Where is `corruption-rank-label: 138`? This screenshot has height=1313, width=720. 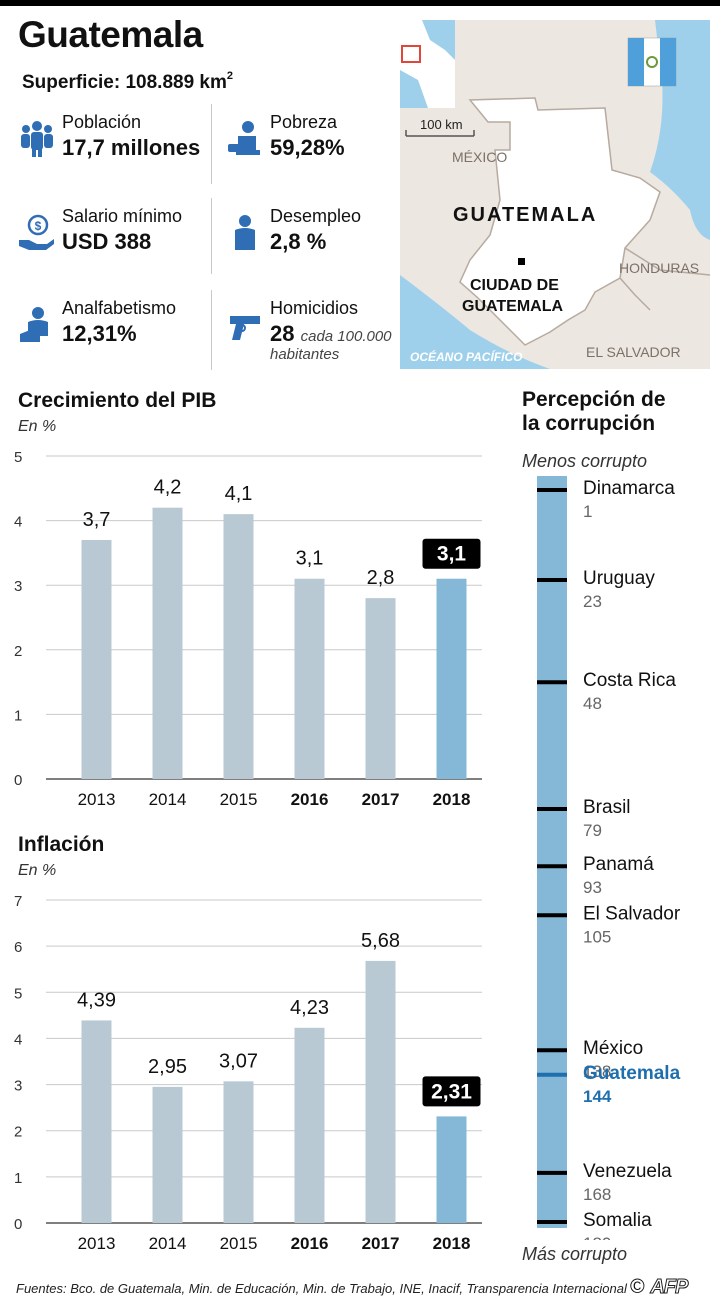 corruption-rank-label: 138 is located at coordinates (597, 1071).